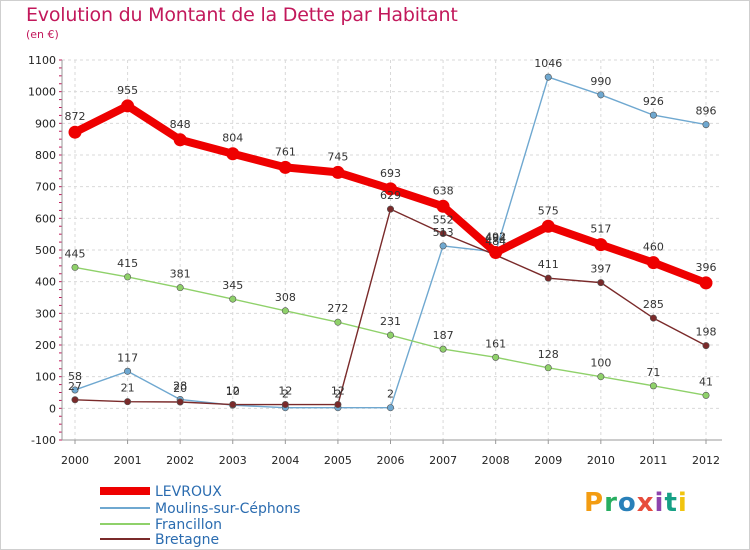 The width and height of the screenshot is (750, 550). What do you see at coordinates (496, 460) in the screenshot?
I see `x-tick-label: 2008` at bounding box center [496, 460].